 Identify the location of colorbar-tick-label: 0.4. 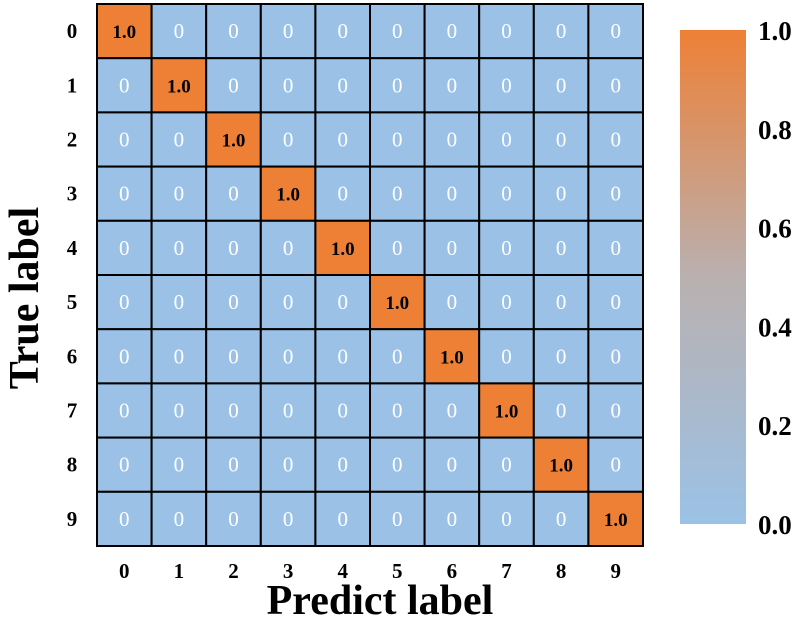
(775, 327).